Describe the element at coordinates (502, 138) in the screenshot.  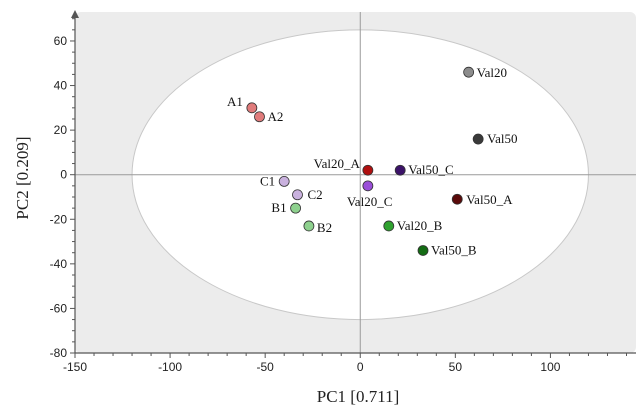
I see `data-point-label: Val50` at that location.